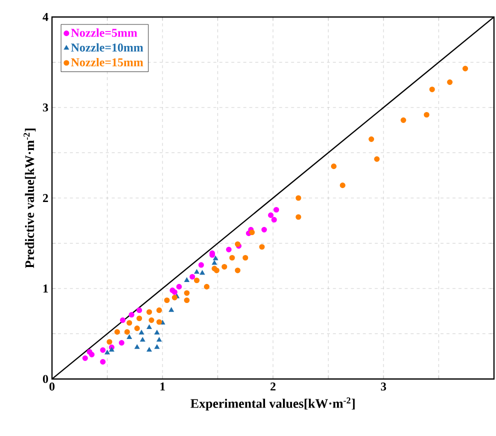  Describe the element at coordinates (107, 62) in the screenshot. I see `legend-label: Nozzle=15mm` at that location.